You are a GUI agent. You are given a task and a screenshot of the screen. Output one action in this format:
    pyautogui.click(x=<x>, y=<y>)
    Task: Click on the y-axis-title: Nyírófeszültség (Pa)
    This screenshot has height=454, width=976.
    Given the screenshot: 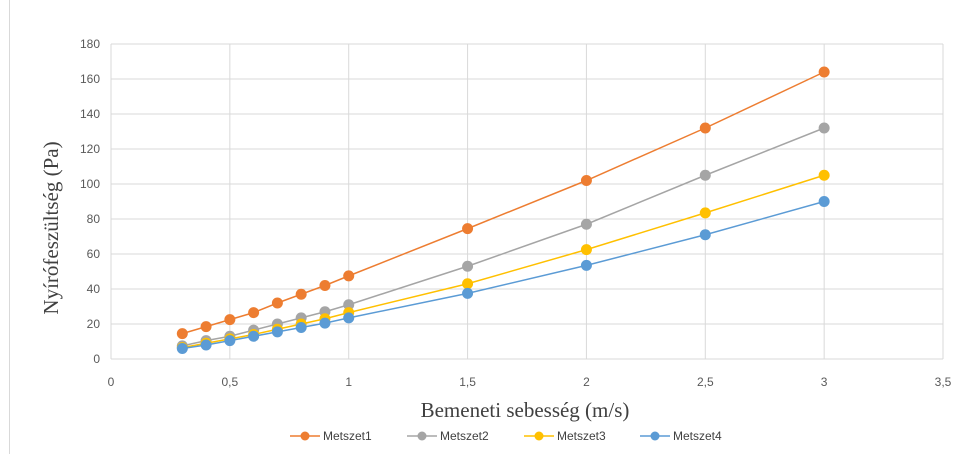 What is the action you would take?
    pyautogui.click(x=51, y=227)
    